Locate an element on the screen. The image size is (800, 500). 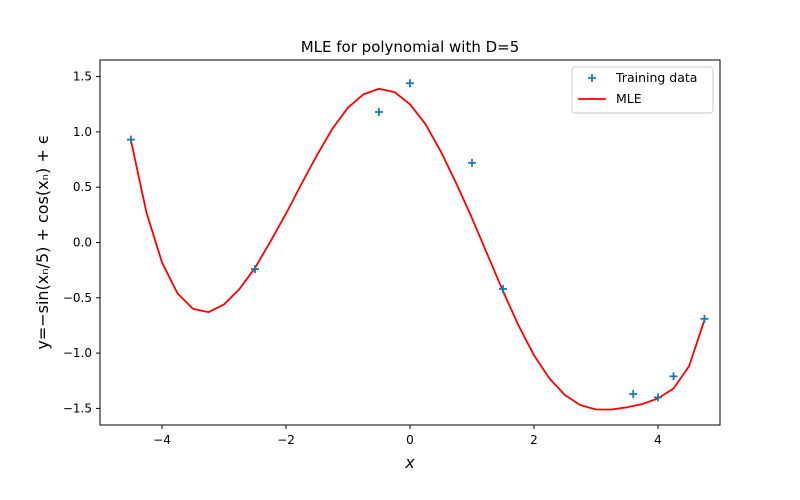
y-axis: 1.5 1.0 0.5 0.0 −0.5 −1.0 −1.5 is located at coordinates (81, 242).